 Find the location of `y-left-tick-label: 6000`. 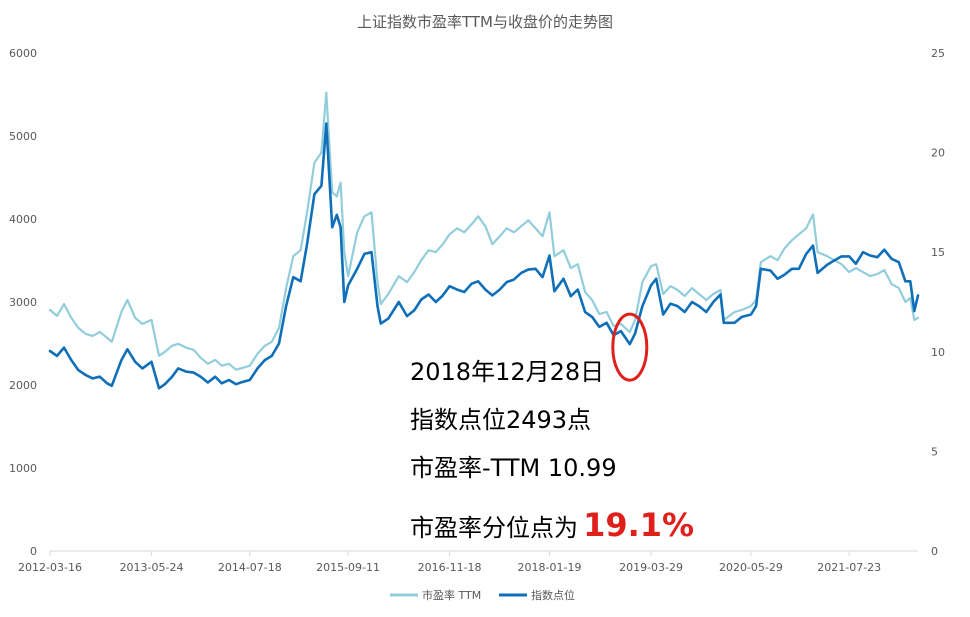

y-left-tick-label: 6000 is located at coordinates (23, 53).